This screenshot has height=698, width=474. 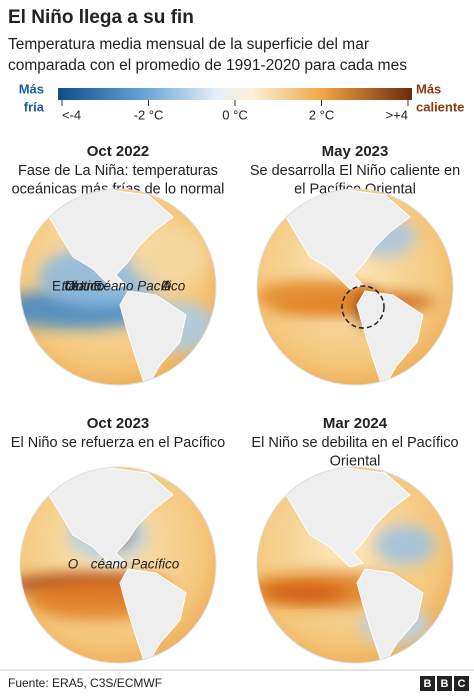 I want to click on globe: Océano Pacífico, so click(x=118, y=565).